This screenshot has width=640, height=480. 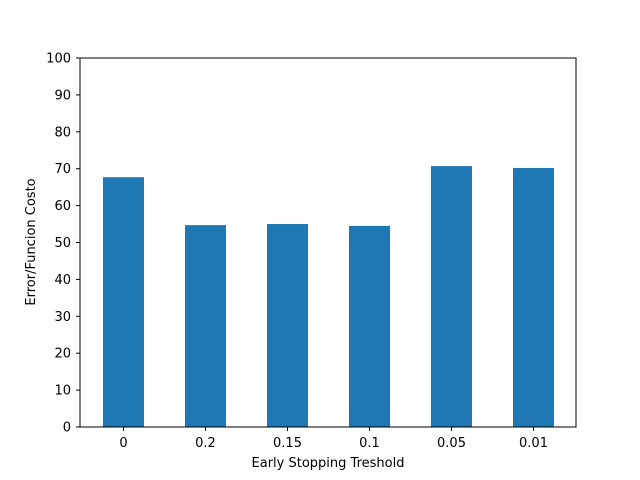 What do you see at coordinates (62, 206) in the screenshot?
I see `y-tick-label: 60` at bounding box center [62, 206].